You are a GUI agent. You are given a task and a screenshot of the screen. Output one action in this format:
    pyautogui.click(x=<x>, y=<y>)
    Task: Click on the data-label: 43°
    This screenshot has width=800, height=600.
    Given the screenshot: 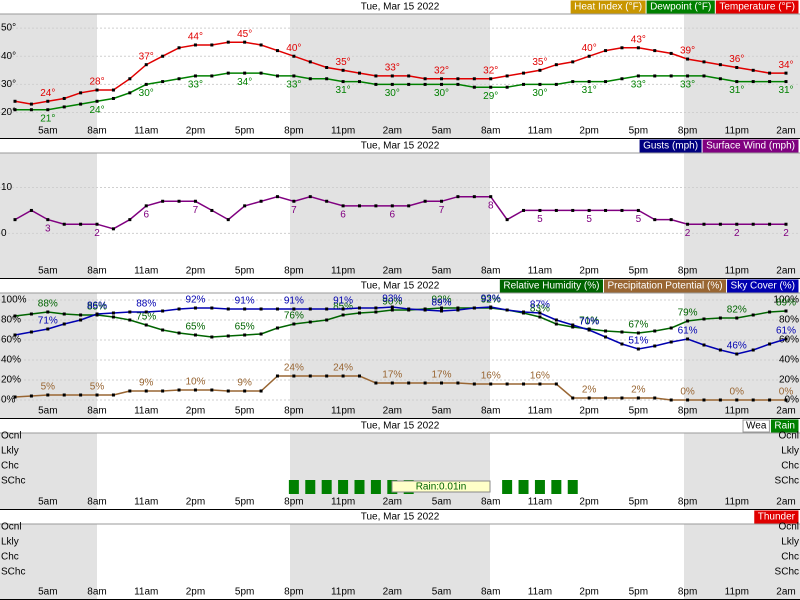 What is the action you would take?
    pyautogui.click(x=638, y=39)
    